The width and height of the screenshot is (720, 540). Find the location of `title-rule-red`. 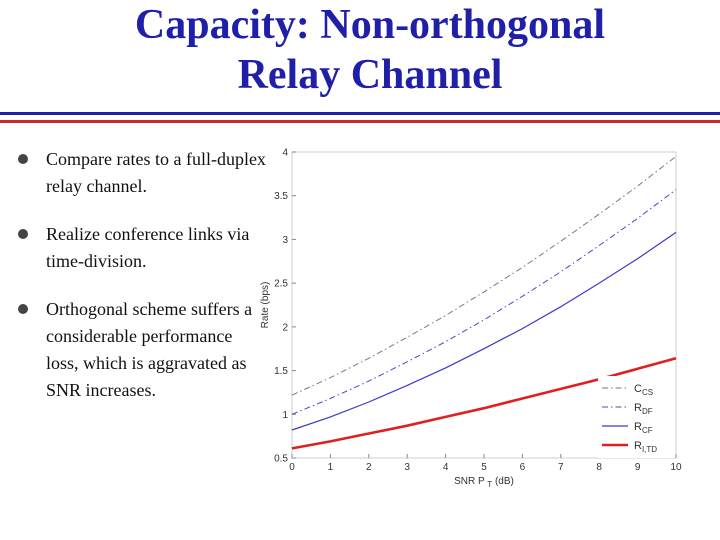

title-rule-red is located at coordinates (360, 121).